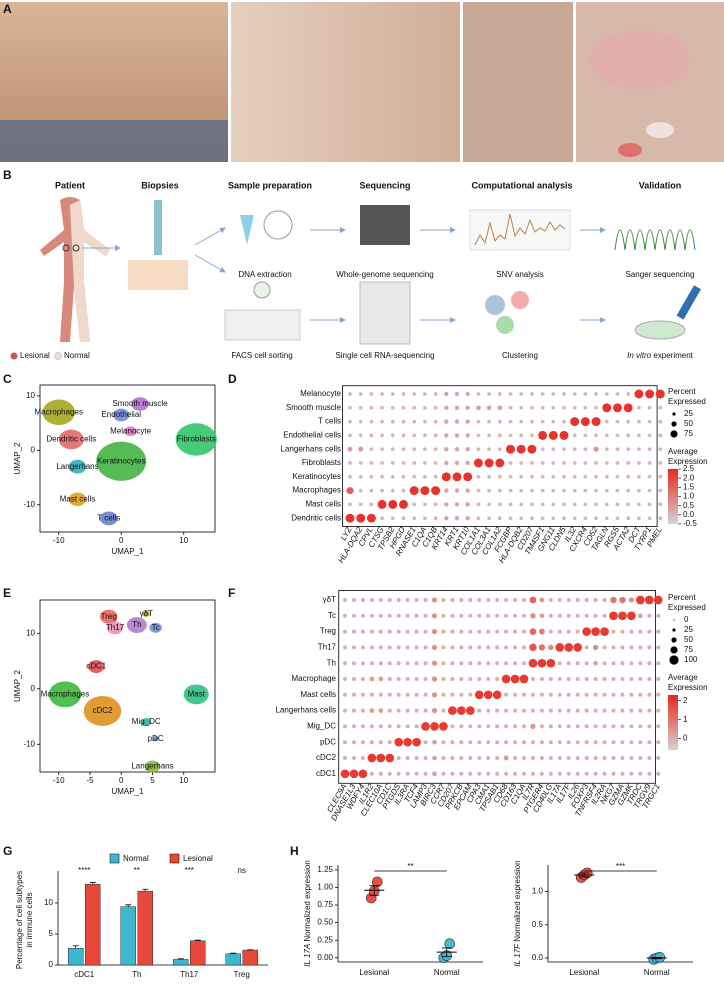 The image size is (724, 993). I want to click on step-label: Whole-genome sequencing, so click(384, 274).